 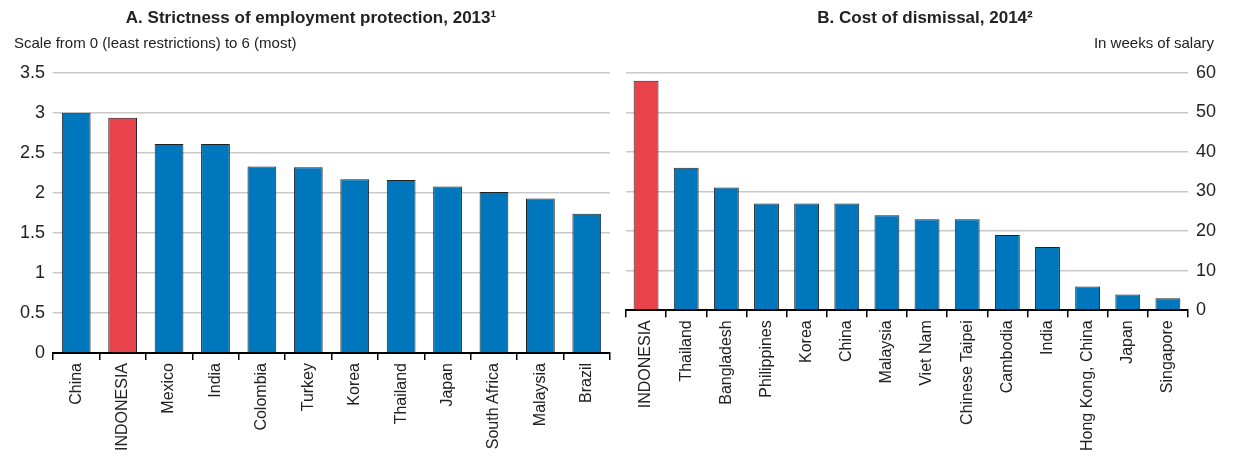 What do you see at coordinates (1087, 386) in the screenshot?
I see `x-tick-label: Hong Kong, China` at bounding box center [1087, 386].